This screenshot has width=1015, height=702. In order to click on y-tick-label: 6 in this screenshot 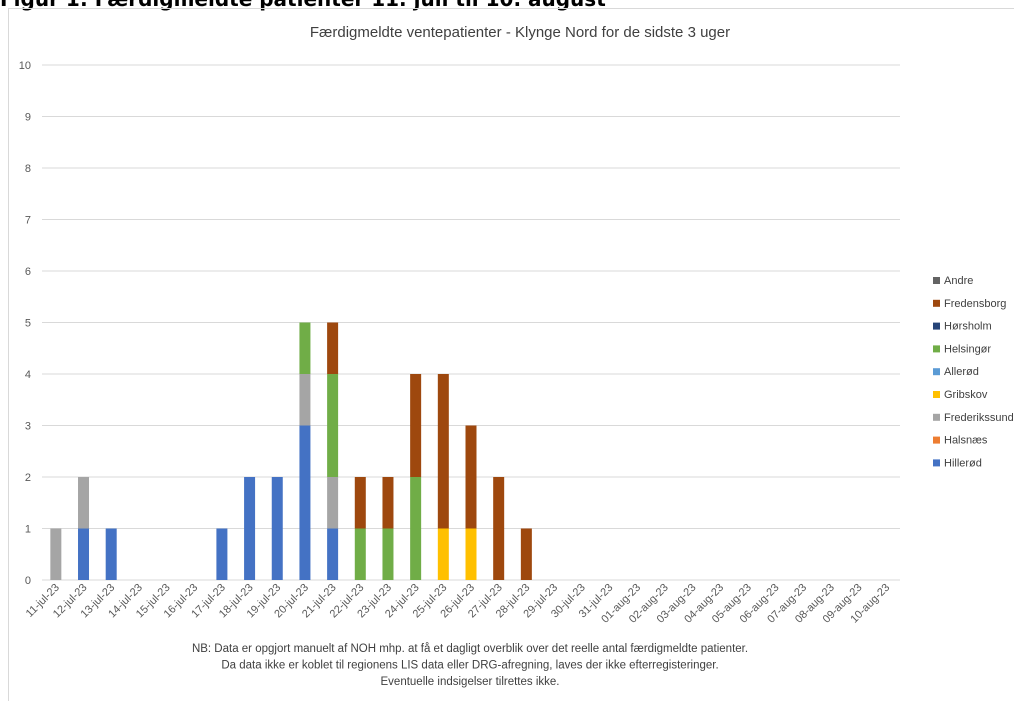, I will do `click(28, 272)`.